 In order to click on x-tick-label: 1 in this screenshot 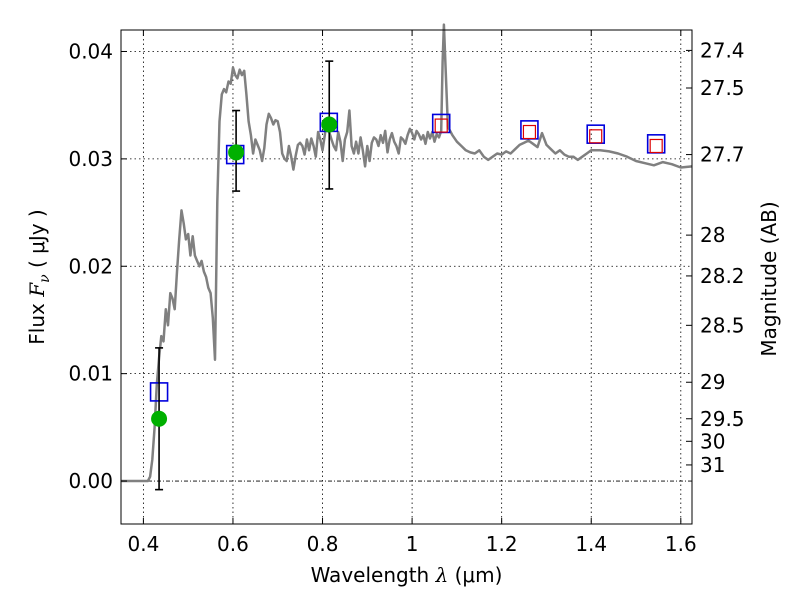, I will do `click(412, 544)`.